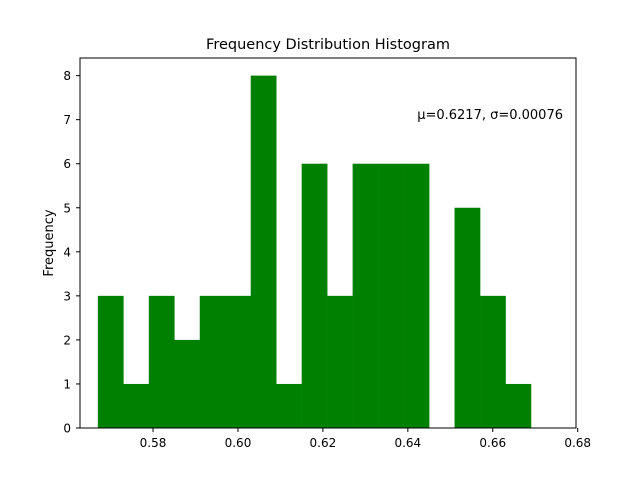 The width and height of the screenshot is (640, 480). Describe the element at coordinates (67, 120) in the screenshot. I see `y-tick-label: 7` at that location.